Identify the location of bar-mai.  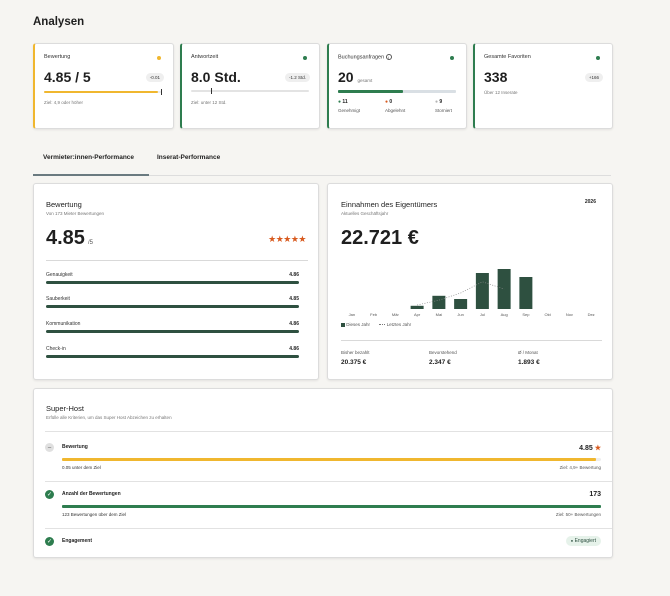
(439, 302).